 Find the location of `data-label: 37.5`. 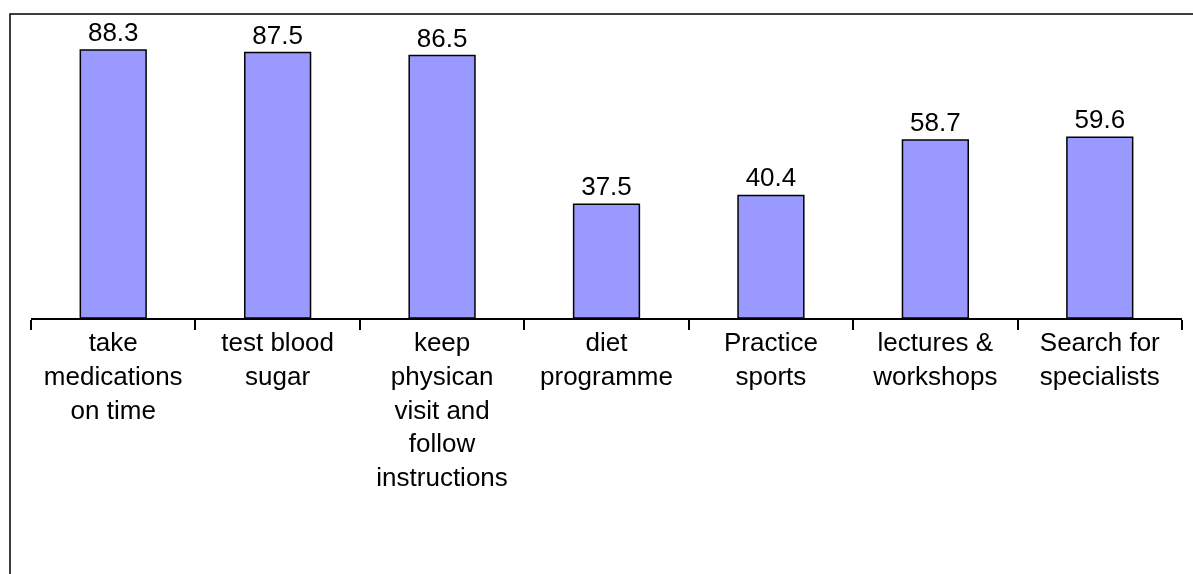

data-label: 37.5 is located at coordinates (606, 186).